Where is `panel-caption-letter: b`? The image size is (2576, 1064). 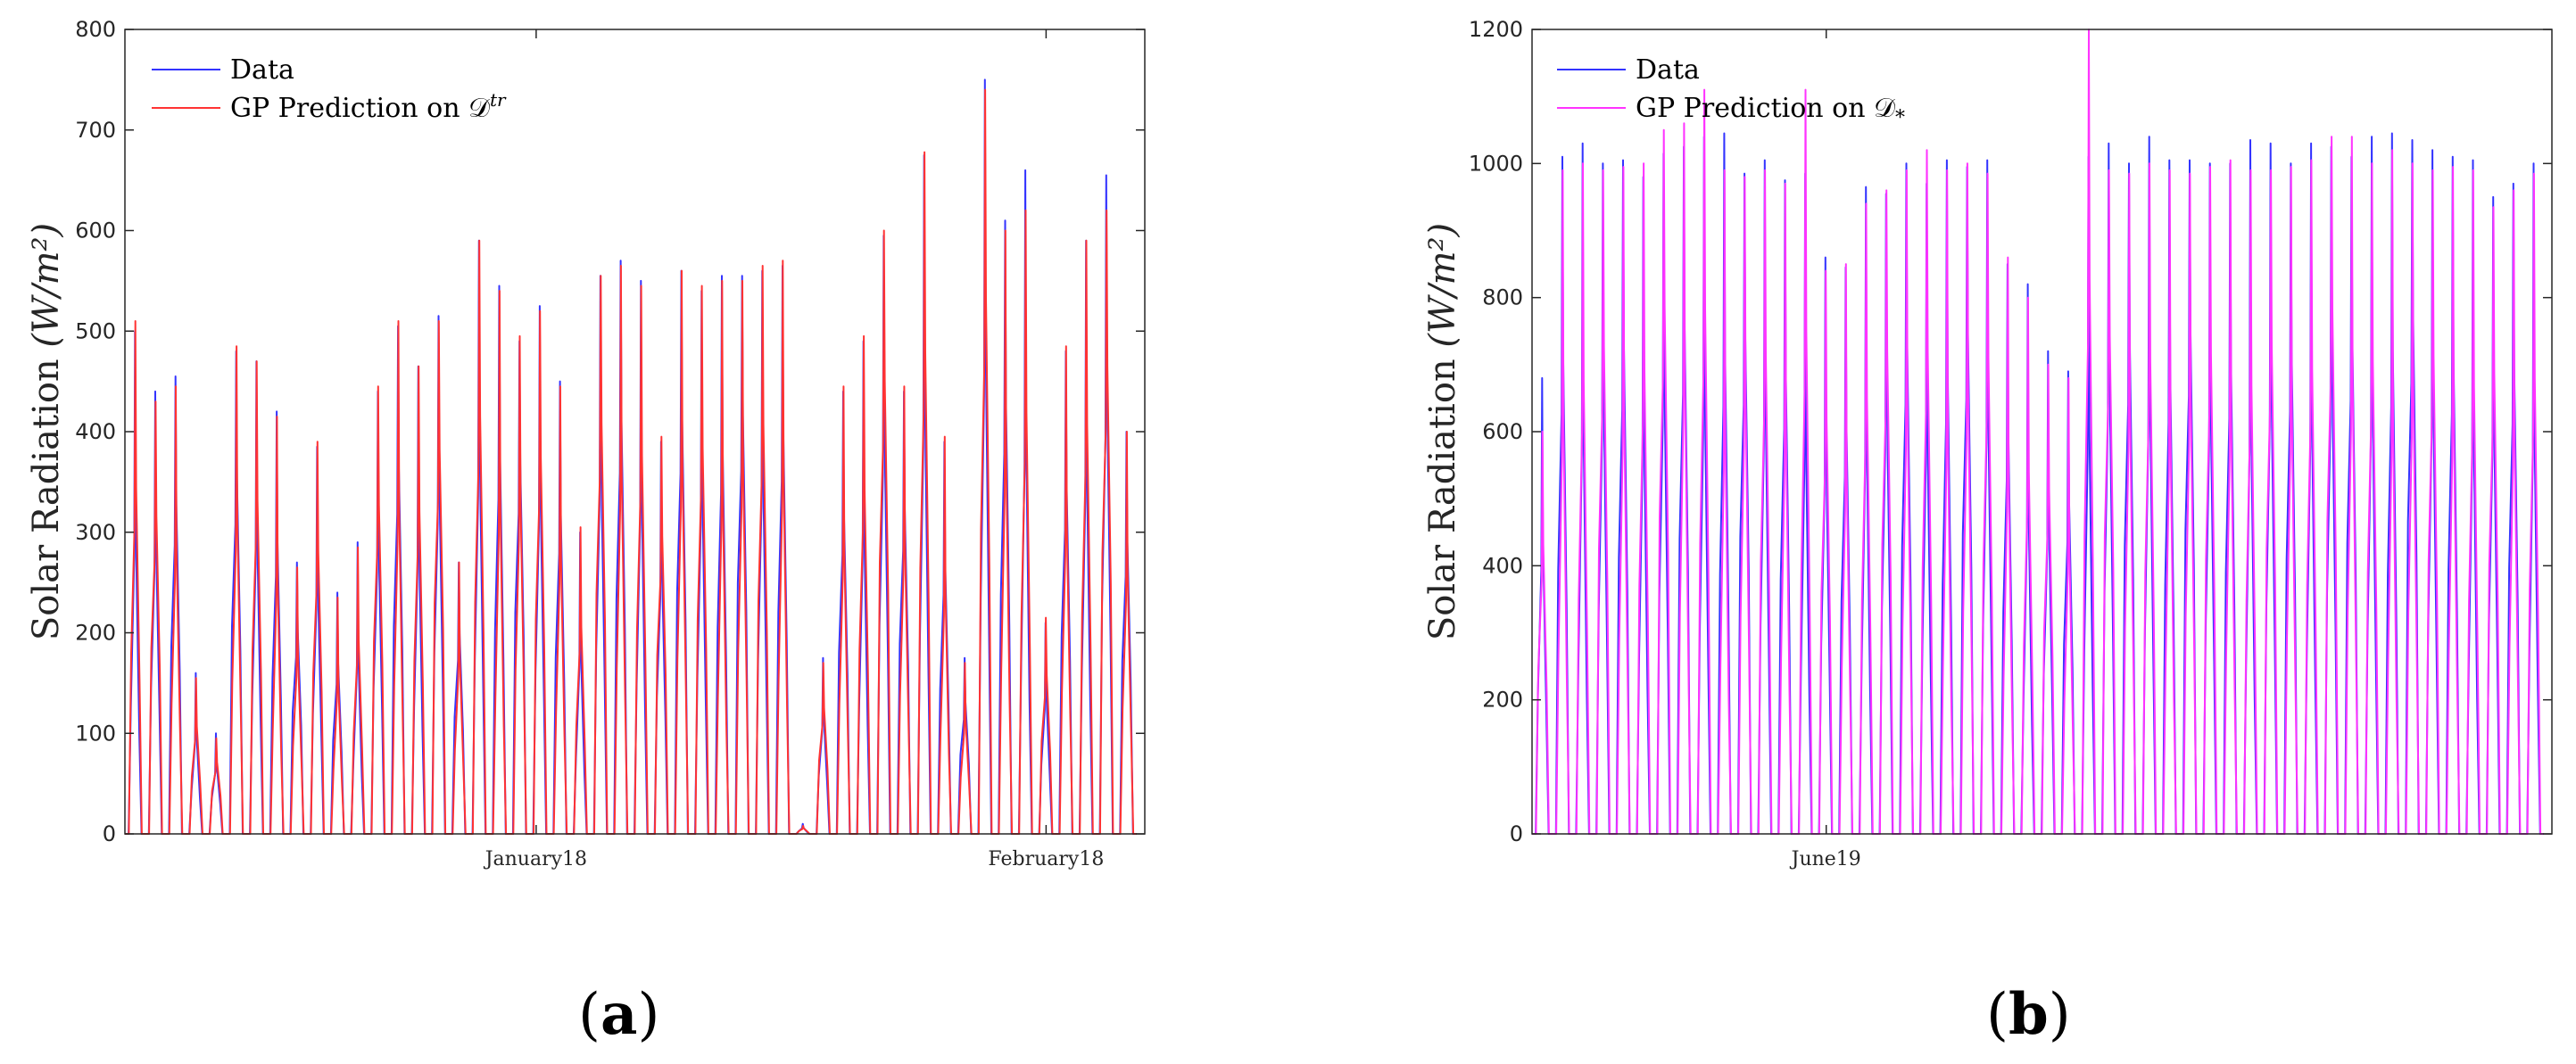 panel-caption-letter: b is located at coordinates (2028, 1014).